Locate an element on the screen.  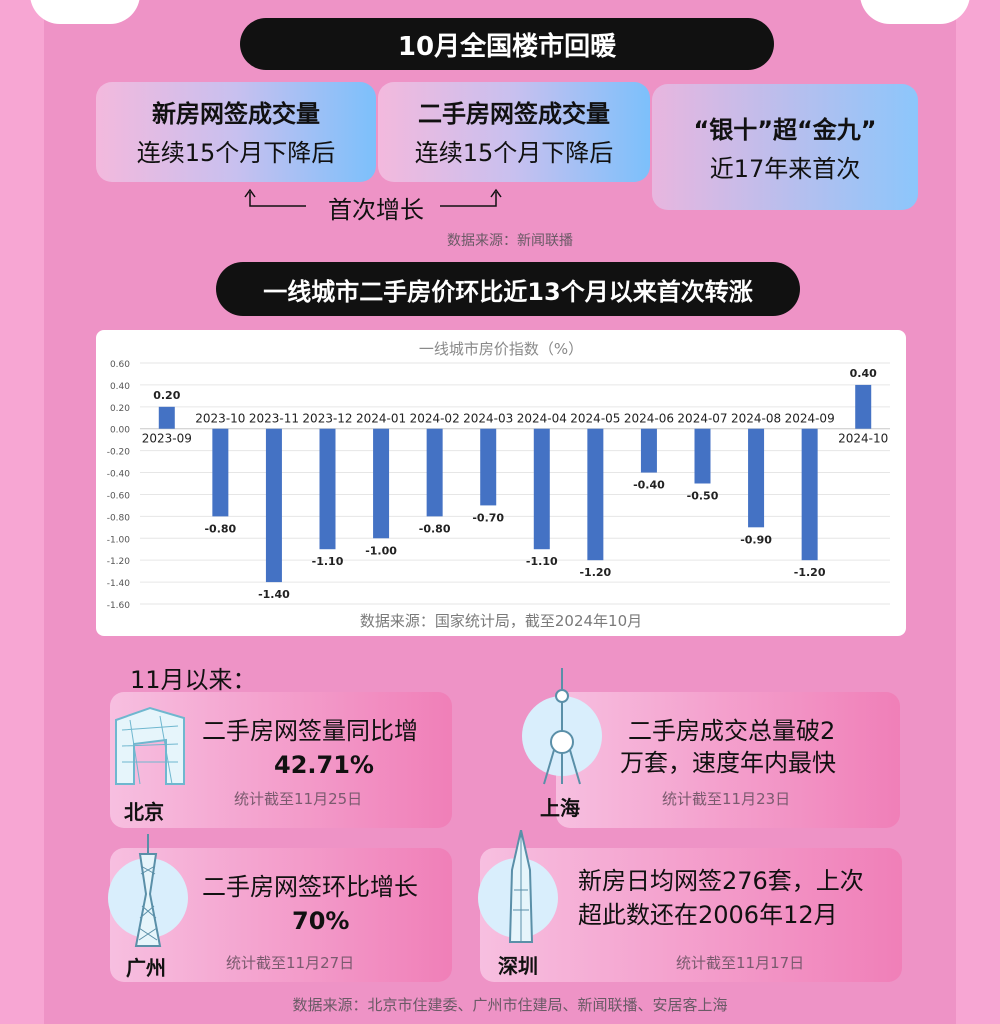
oriental-pearl-tower-icon is located at coordinates (562, 726).